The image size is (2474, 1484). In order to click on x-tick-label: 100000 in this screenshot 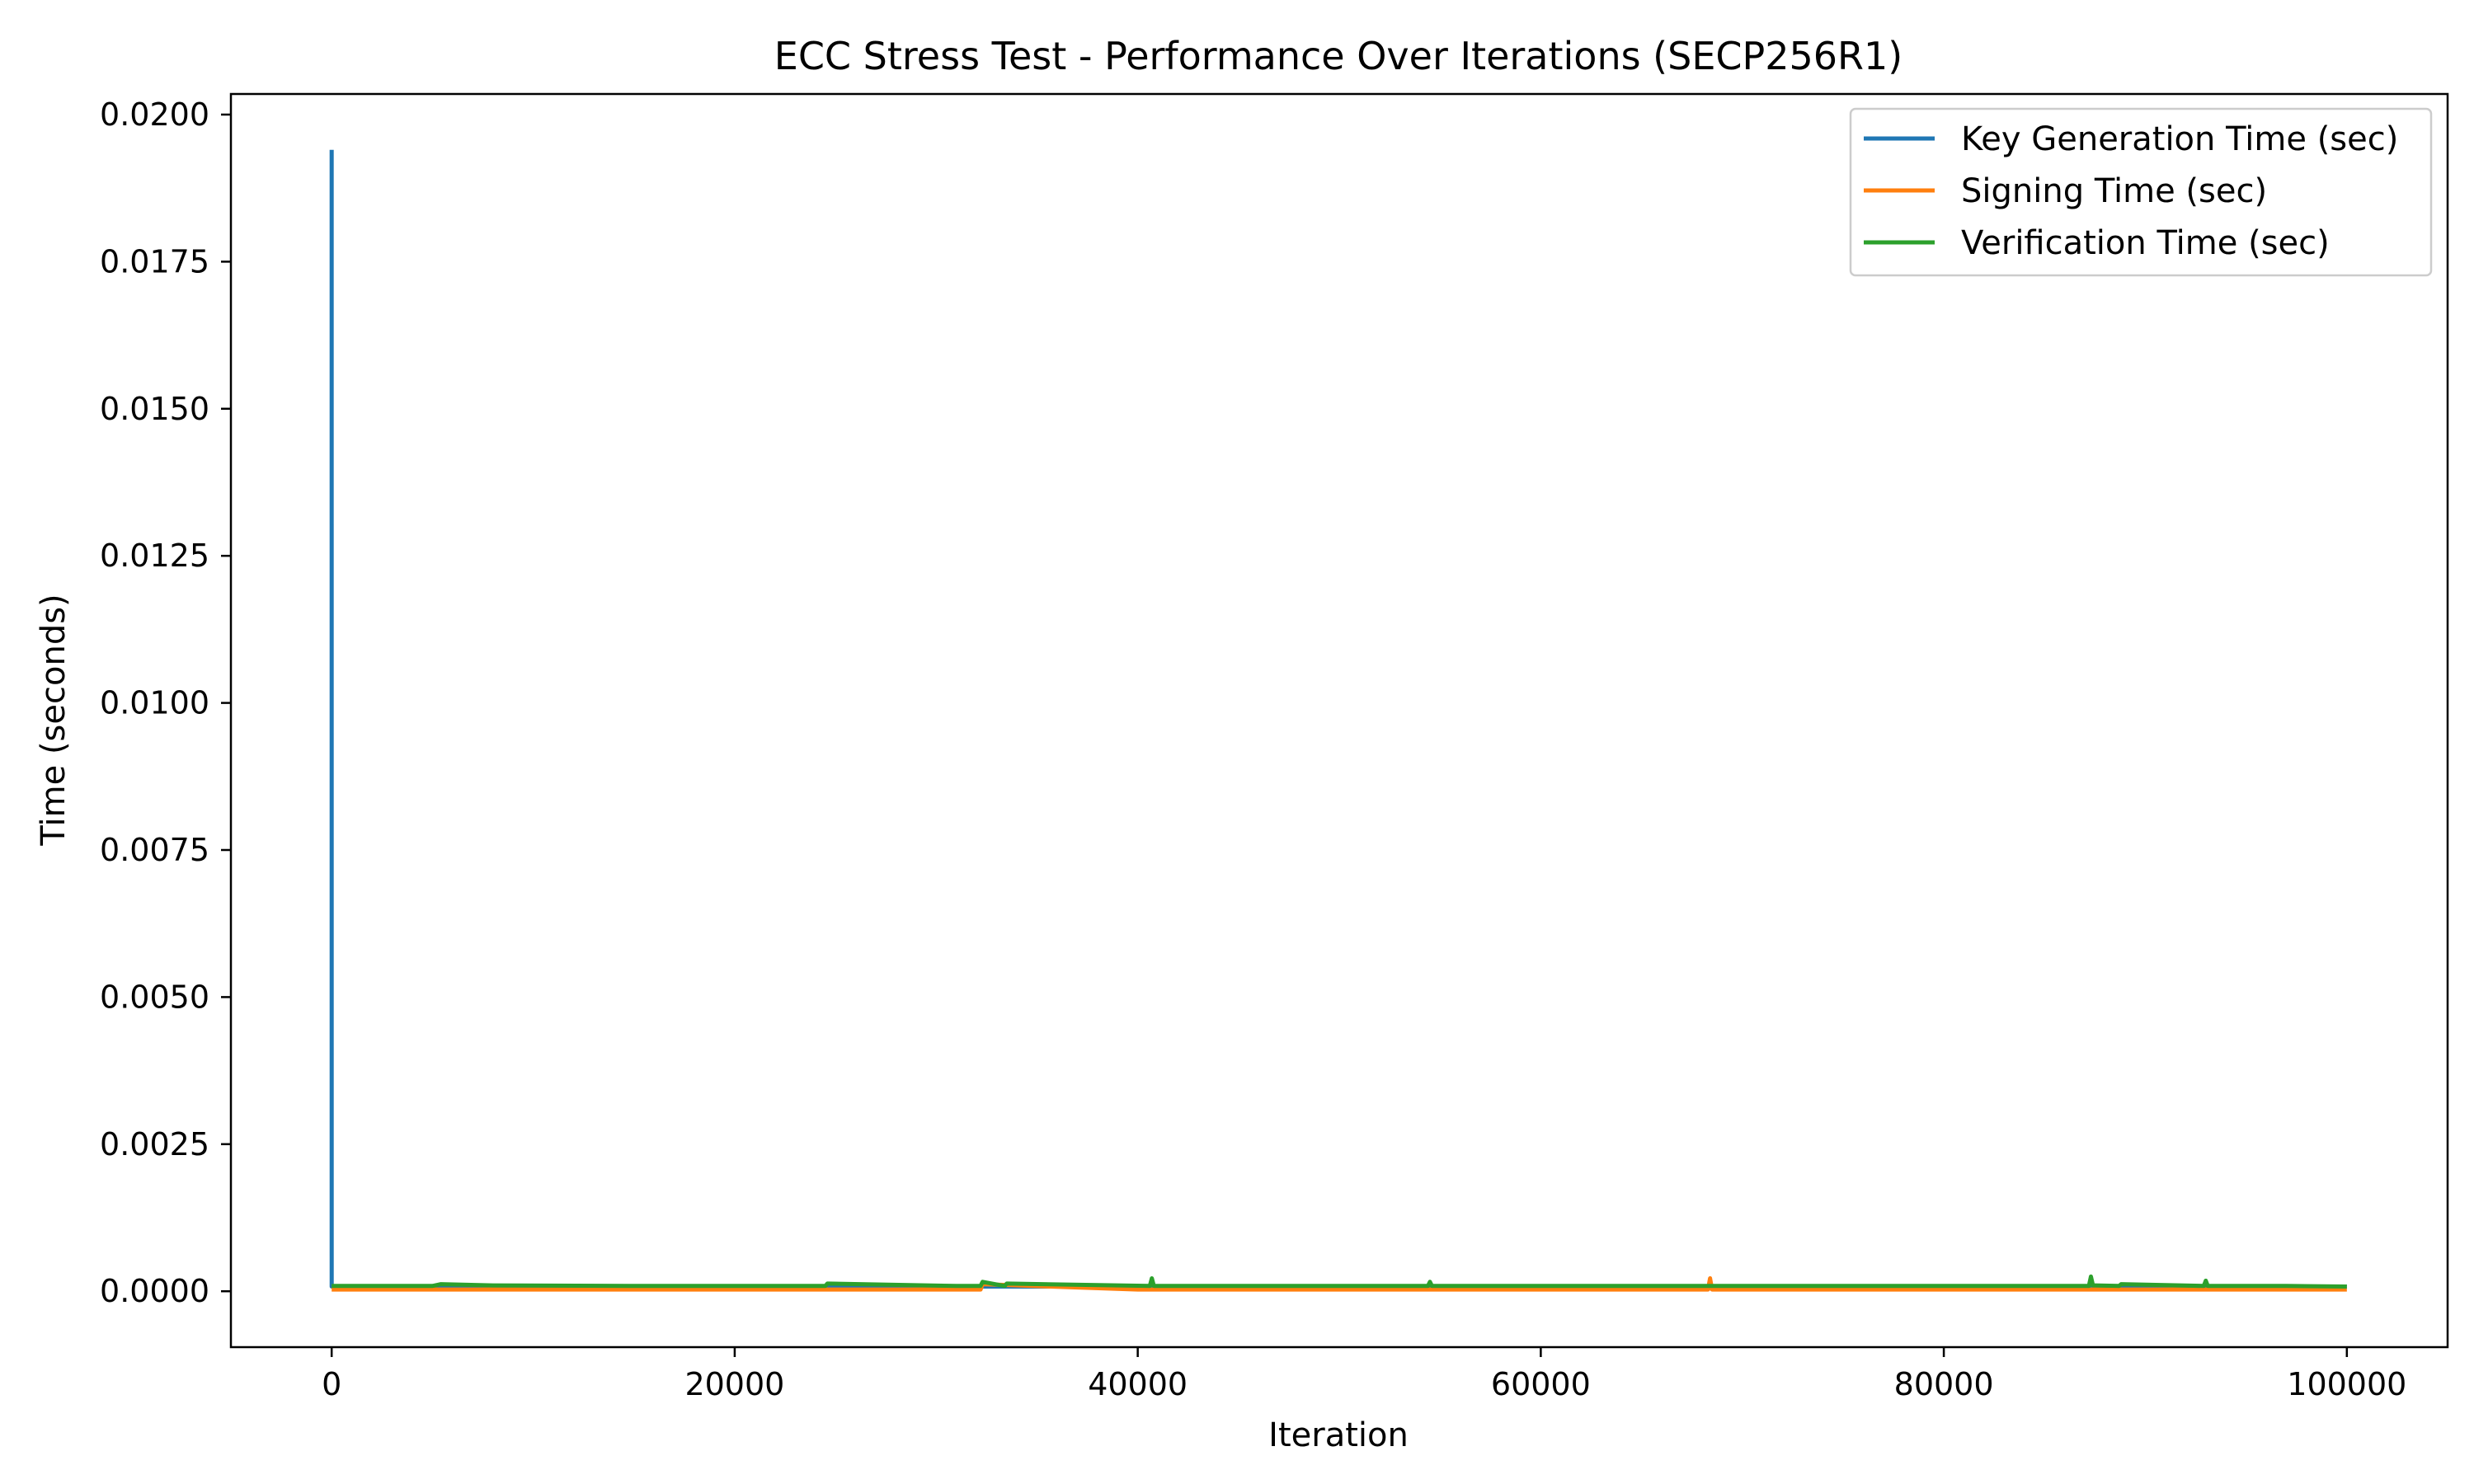, I will do `click(2346, 1384)`.